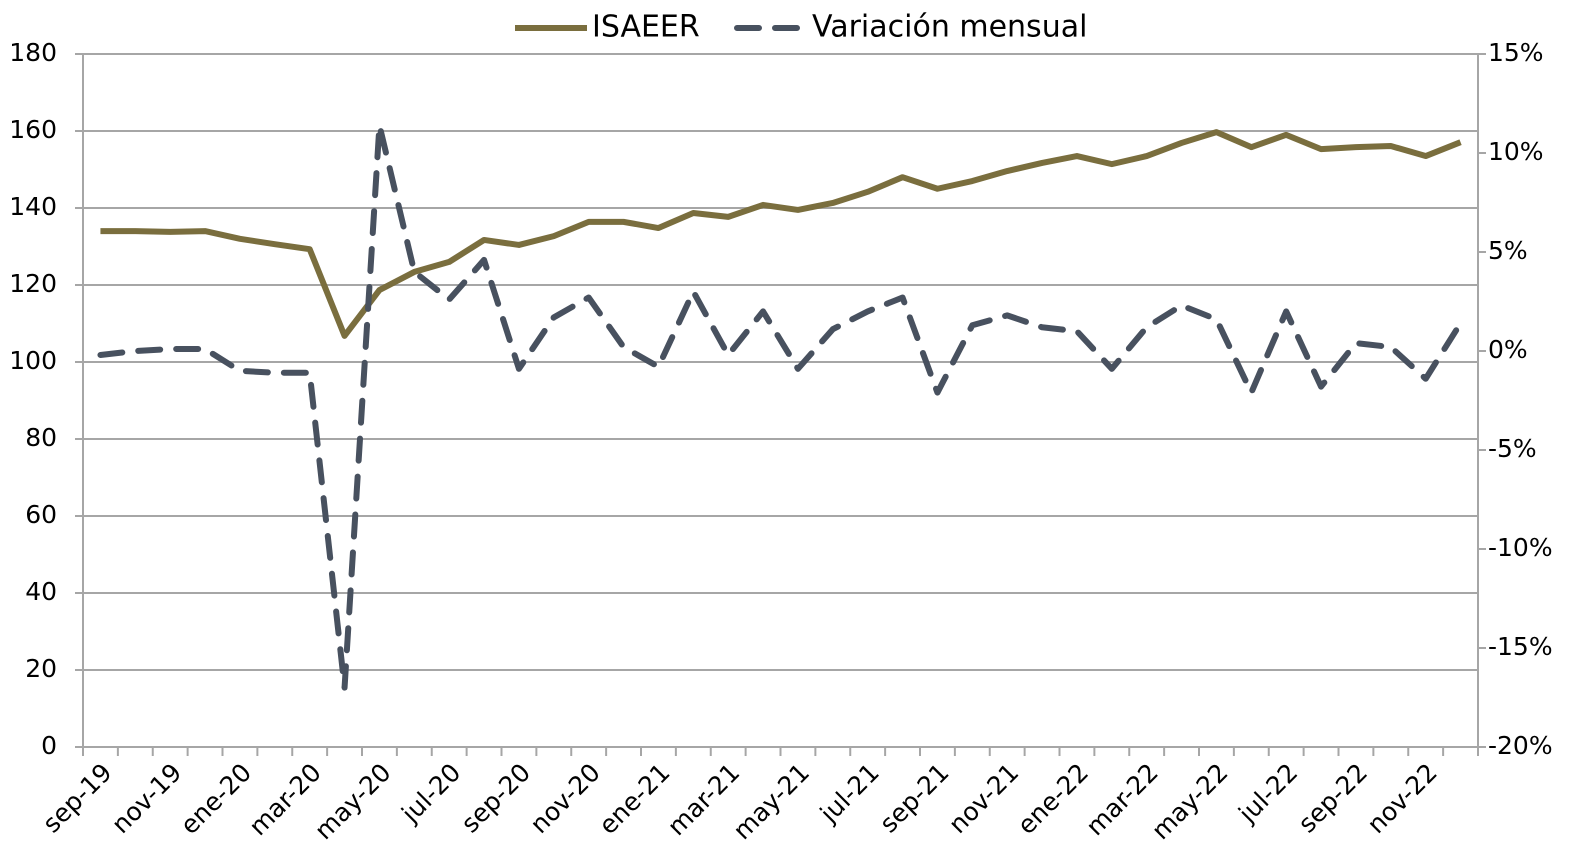 The width and height of the screenshot is (1586, 862). Describe the element at coordinates (49, 745) in the screenshot. I see `y-tick-label: 0` at that location.